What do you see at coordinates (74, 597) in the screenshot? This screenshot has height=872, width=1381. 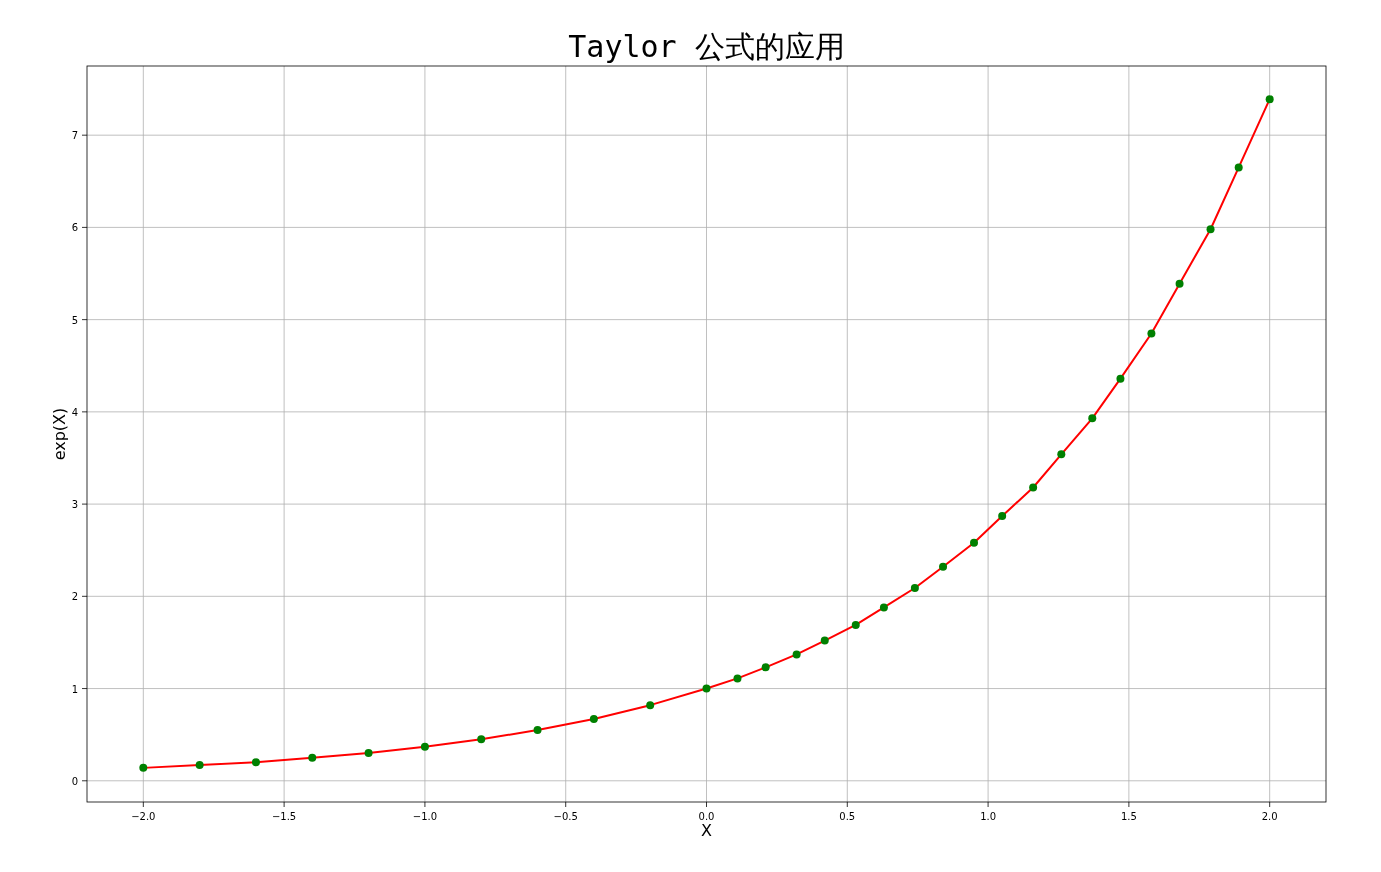 I see `y-tick-label: 2` at bounding box center [74, 597].